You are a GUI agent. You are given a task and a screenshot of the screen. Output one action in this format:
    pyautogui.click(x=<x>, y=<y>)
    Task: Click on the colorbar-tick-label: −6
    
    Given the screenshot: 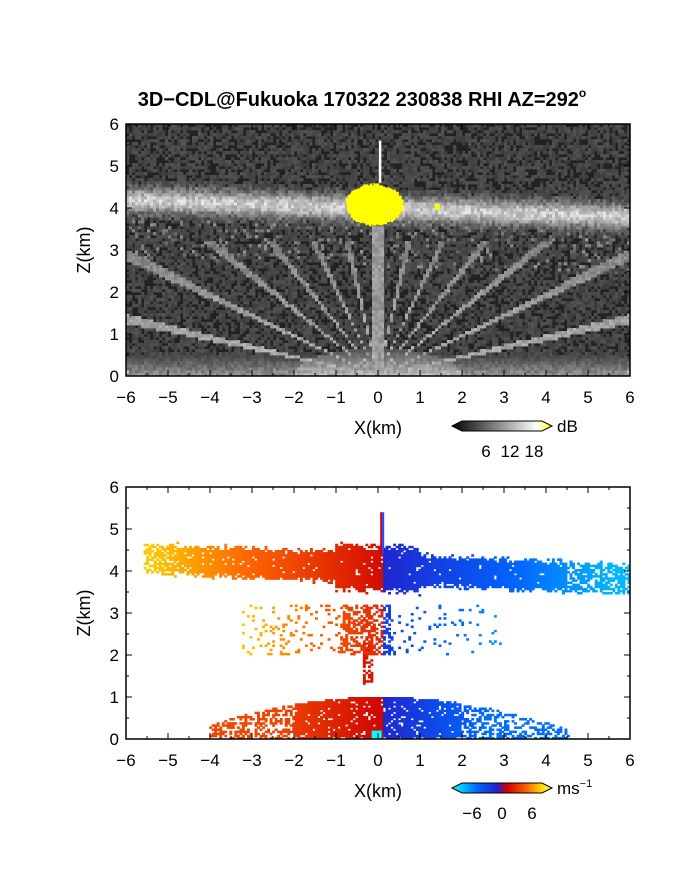 What is the action you would take?
    pyautogui.click(x=471, y=813)
    